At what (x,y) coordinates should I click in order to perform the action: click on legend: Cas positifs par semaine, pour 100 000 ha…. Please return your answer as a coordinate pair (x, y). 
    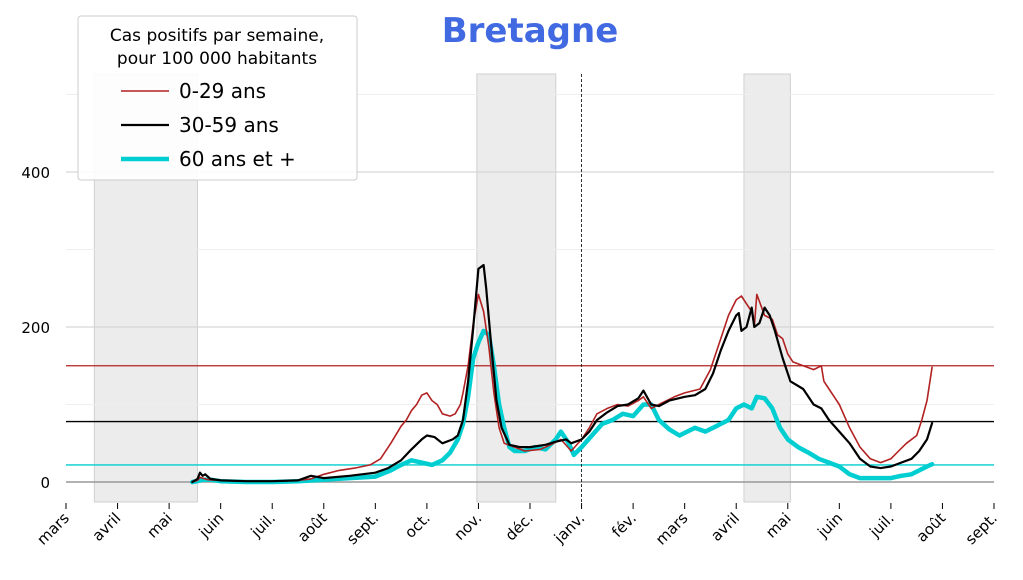
    Looking at the image, I should click on (217, 98).